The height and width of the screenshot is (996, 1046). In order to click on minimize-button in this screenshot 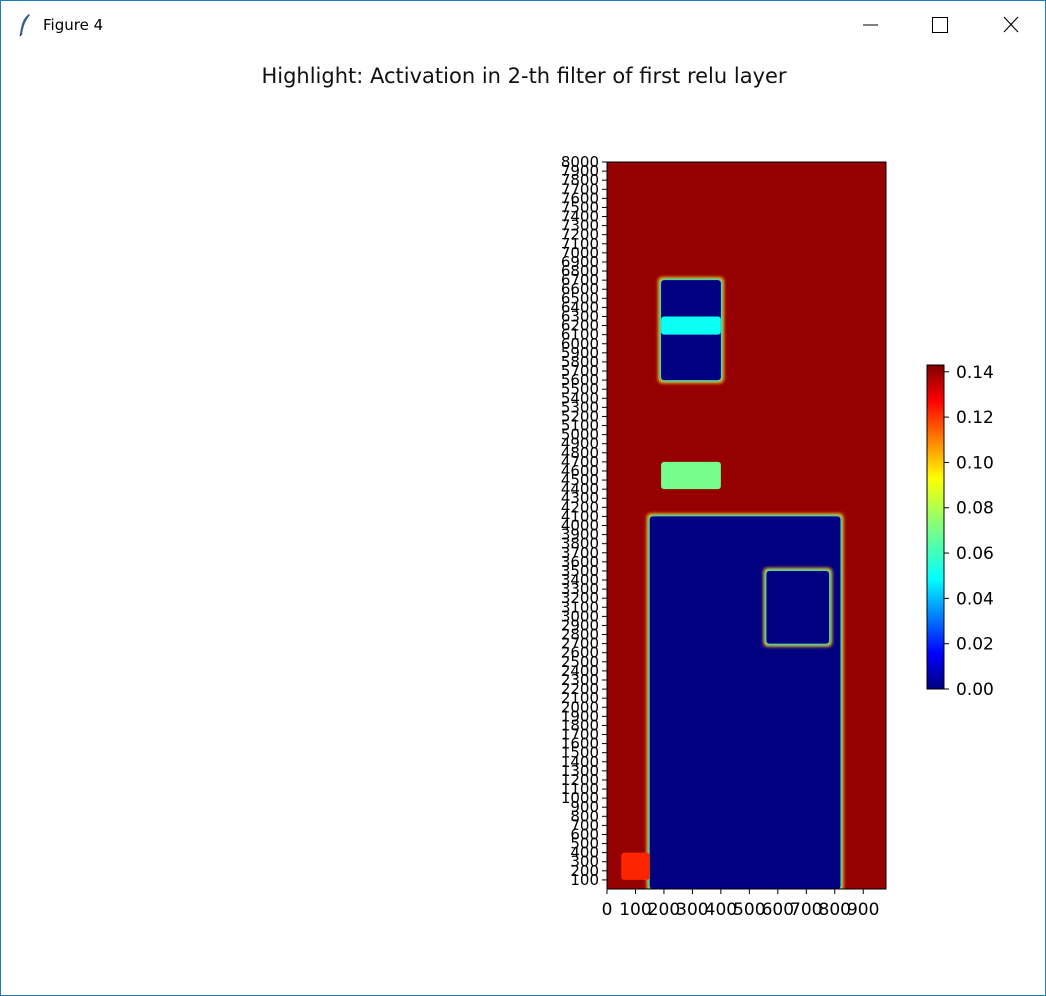, I will do `click(870, 25)`.